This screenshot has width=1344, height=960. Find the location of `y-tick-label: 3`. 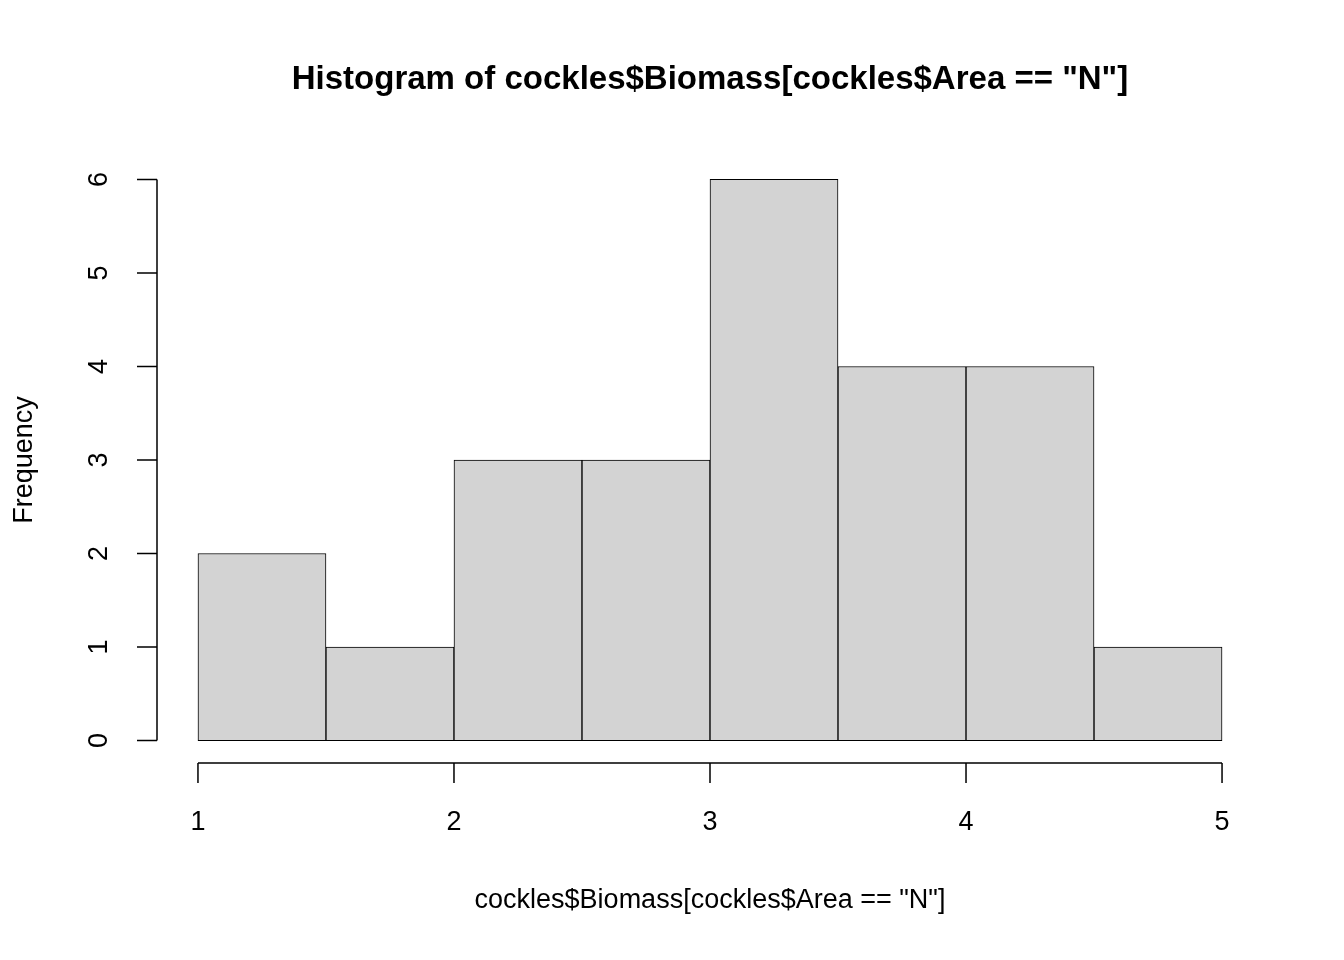

y-tick-label: 3 is located at coordinates (98, 460).